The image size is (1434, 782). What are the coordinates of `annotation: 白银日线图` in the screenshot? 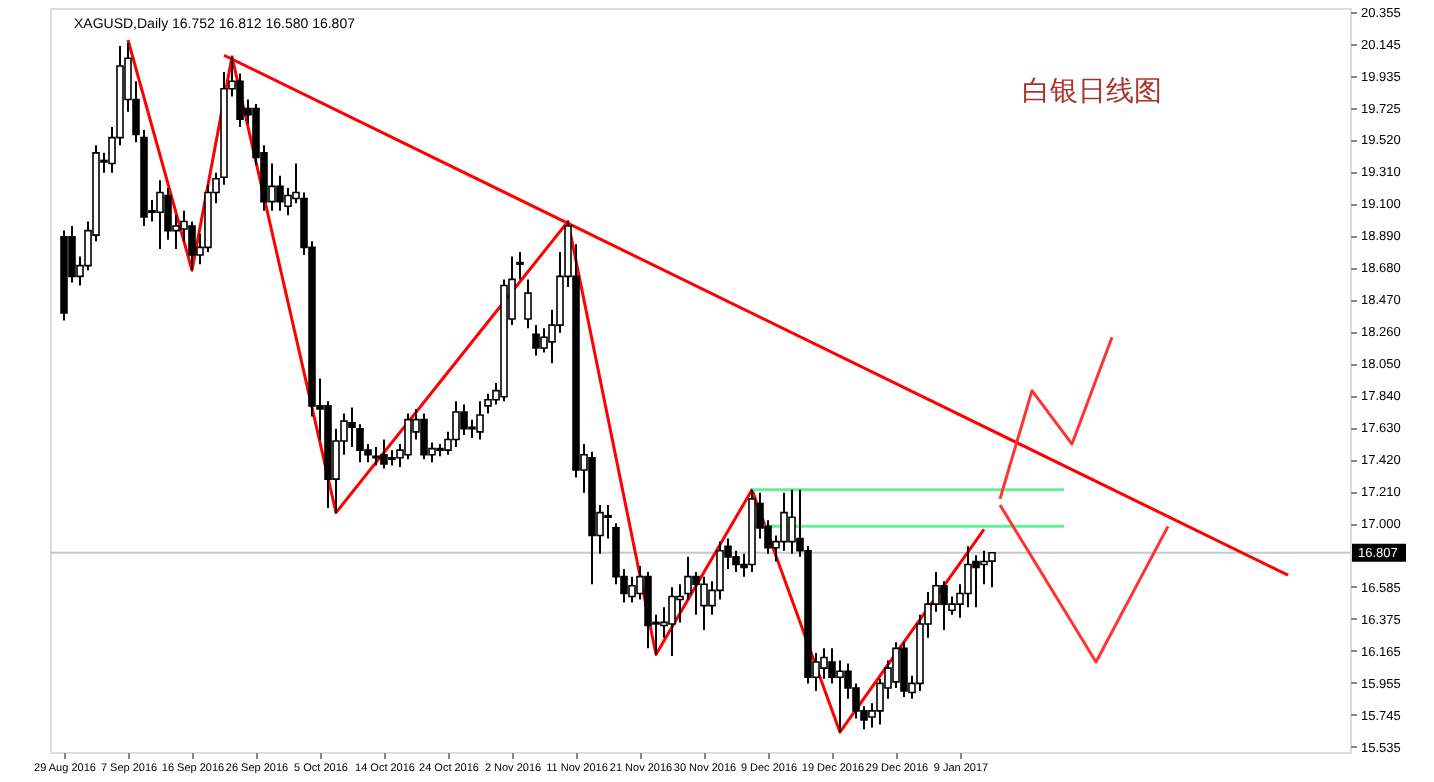 It's located at (1092, 92).